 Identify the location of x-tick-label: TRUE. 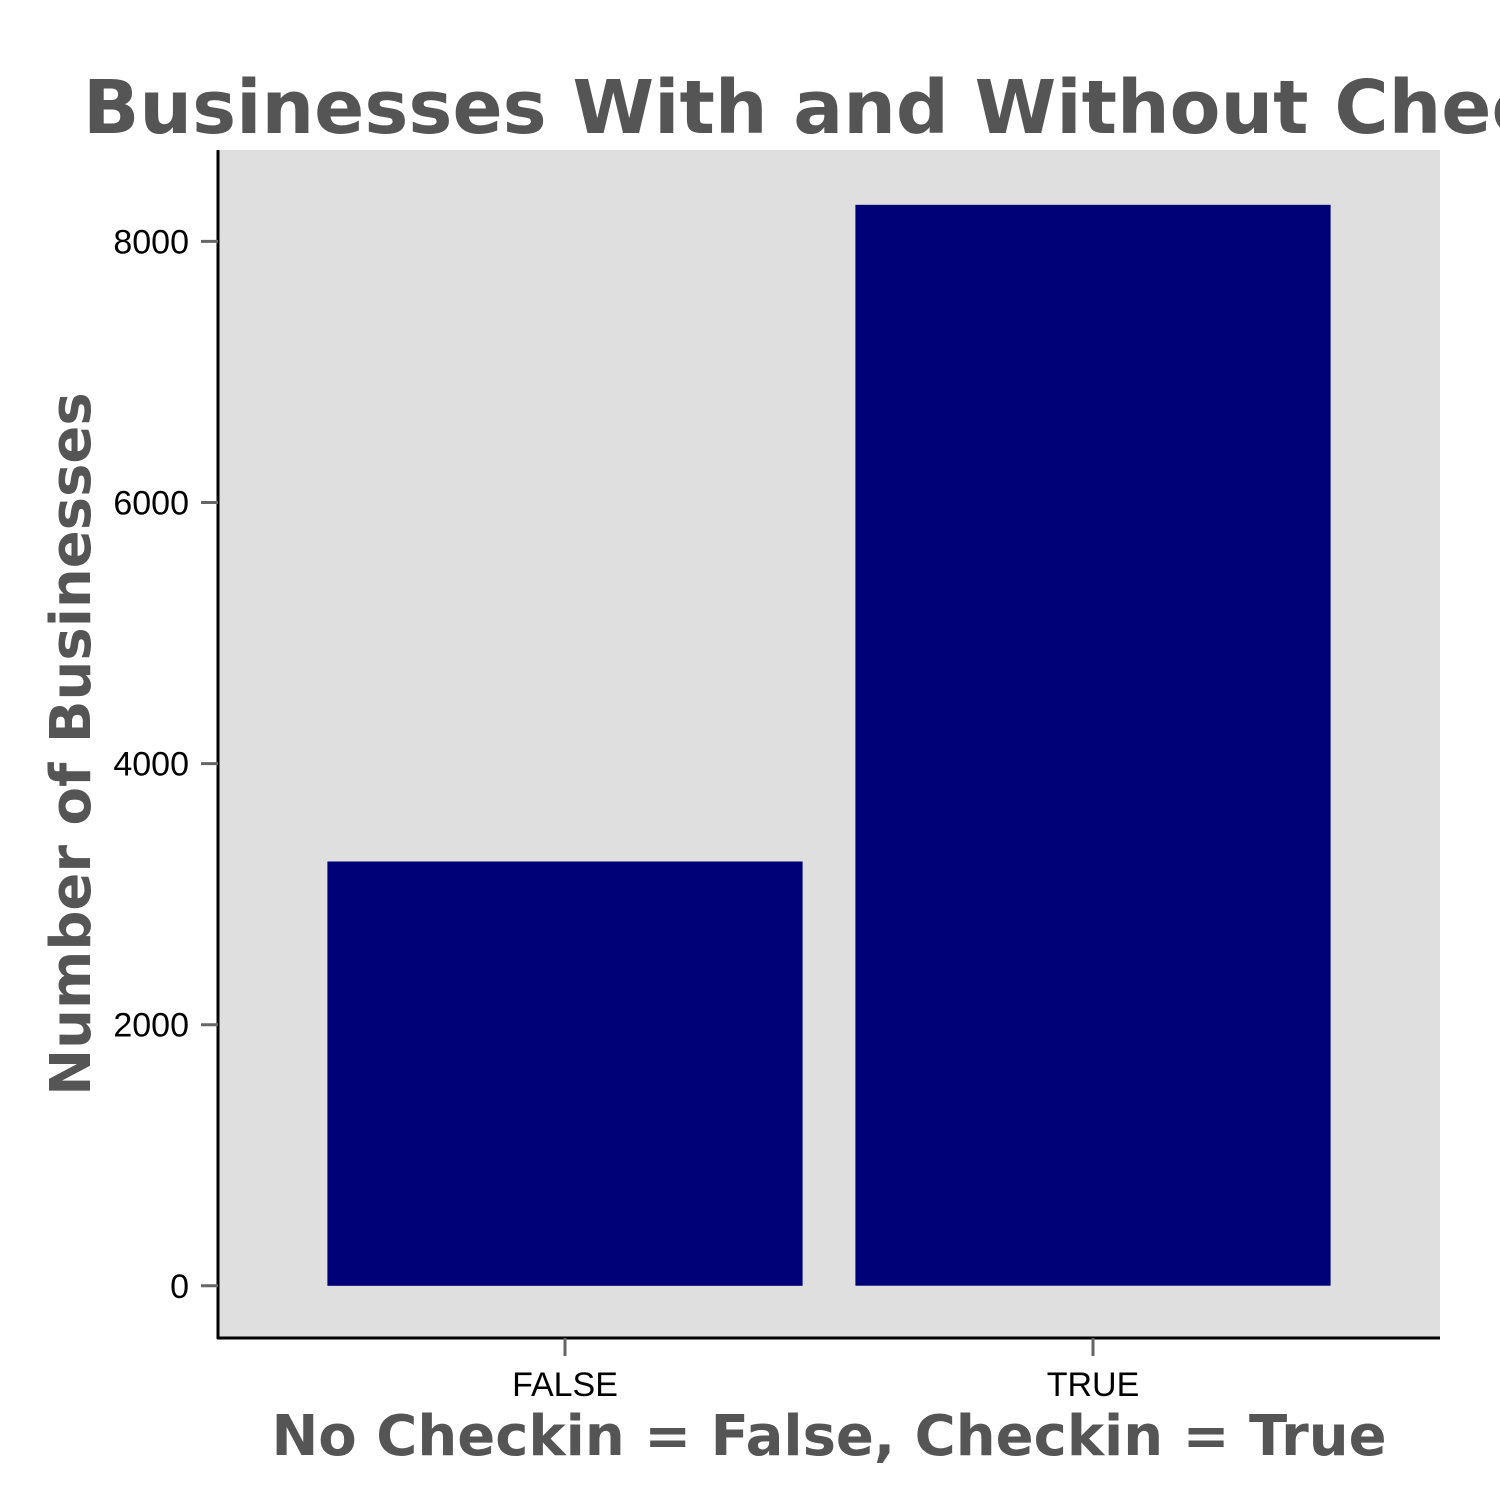
(1093, 1385).